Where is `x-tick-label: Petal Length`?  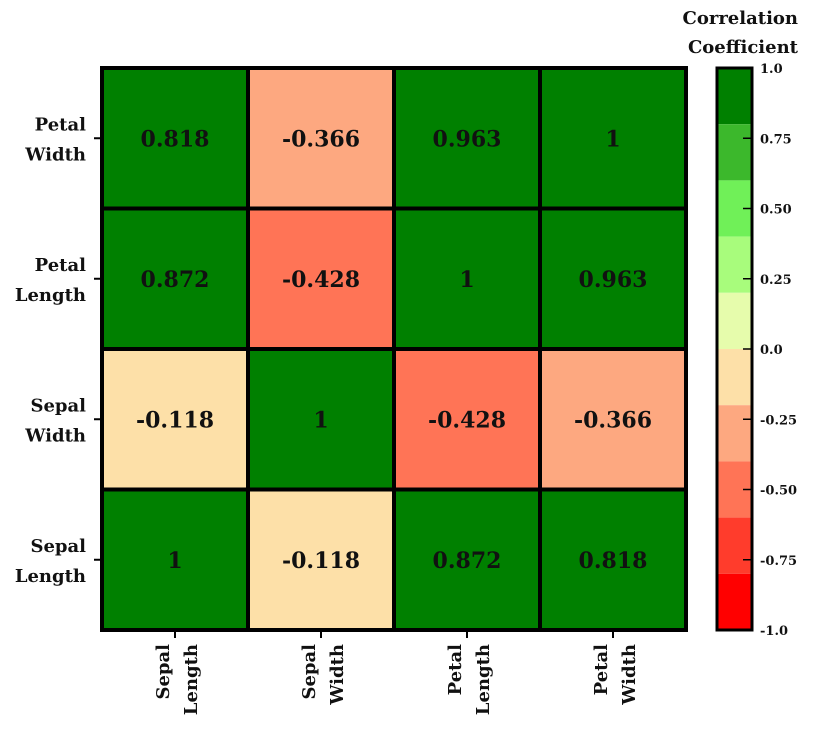 x-tick-label: Petal Length is located at coordinates (469, 679).